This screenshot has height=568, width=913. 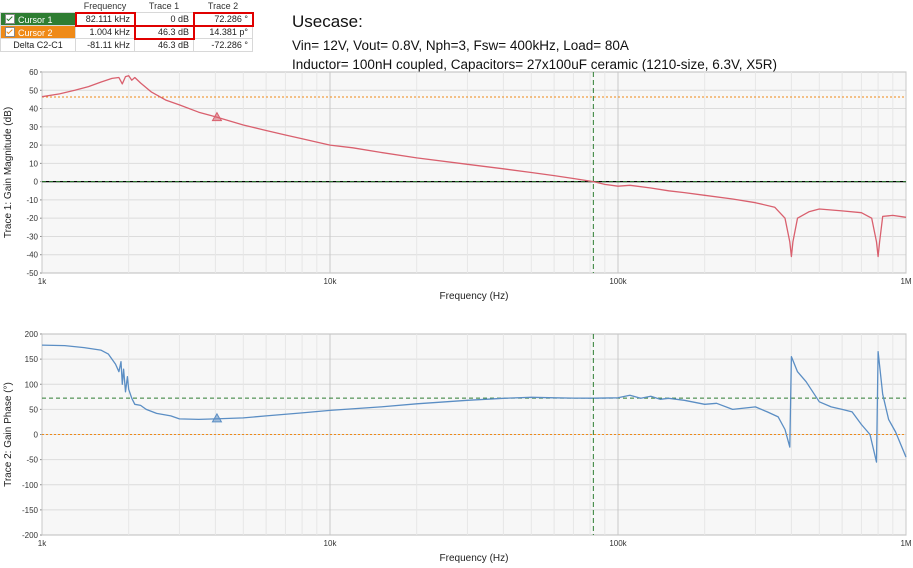 What do you see at coordinates (10, 31) in the screenshot?
I see `cursor2-checkbox` at bounding box center [10, 31].